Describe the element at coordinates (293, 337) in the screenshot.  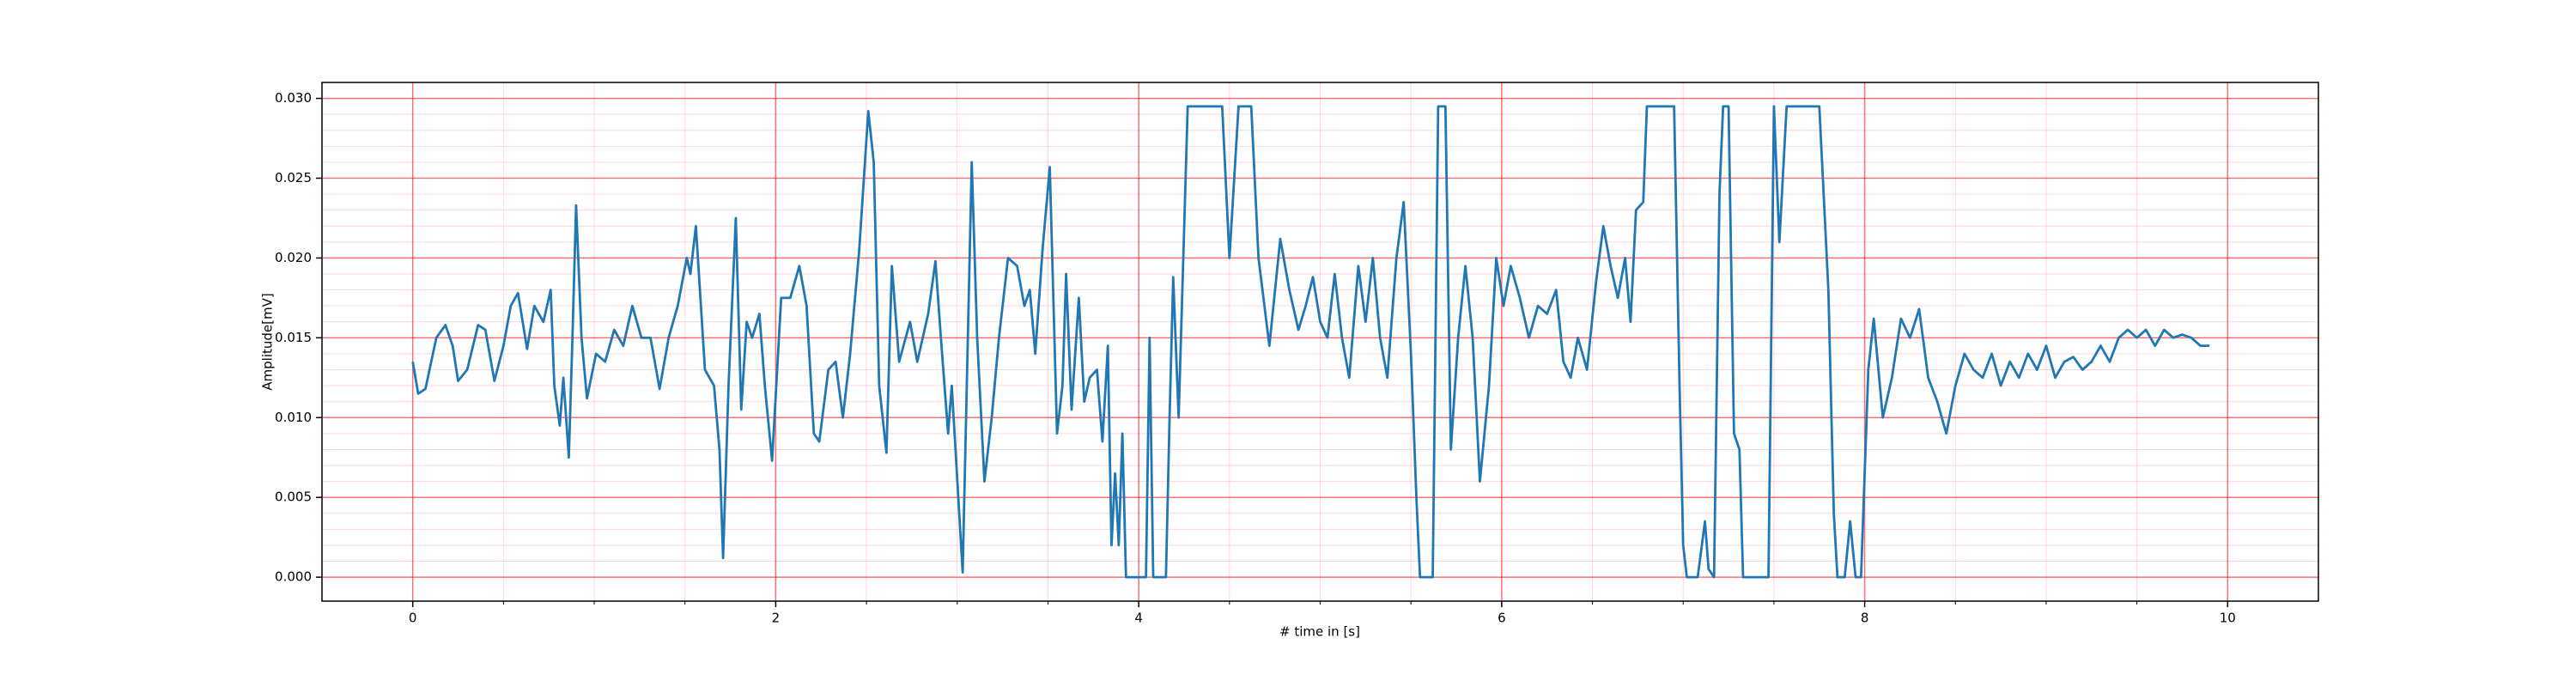
I see `y-tick-label: 0.015` at that location.